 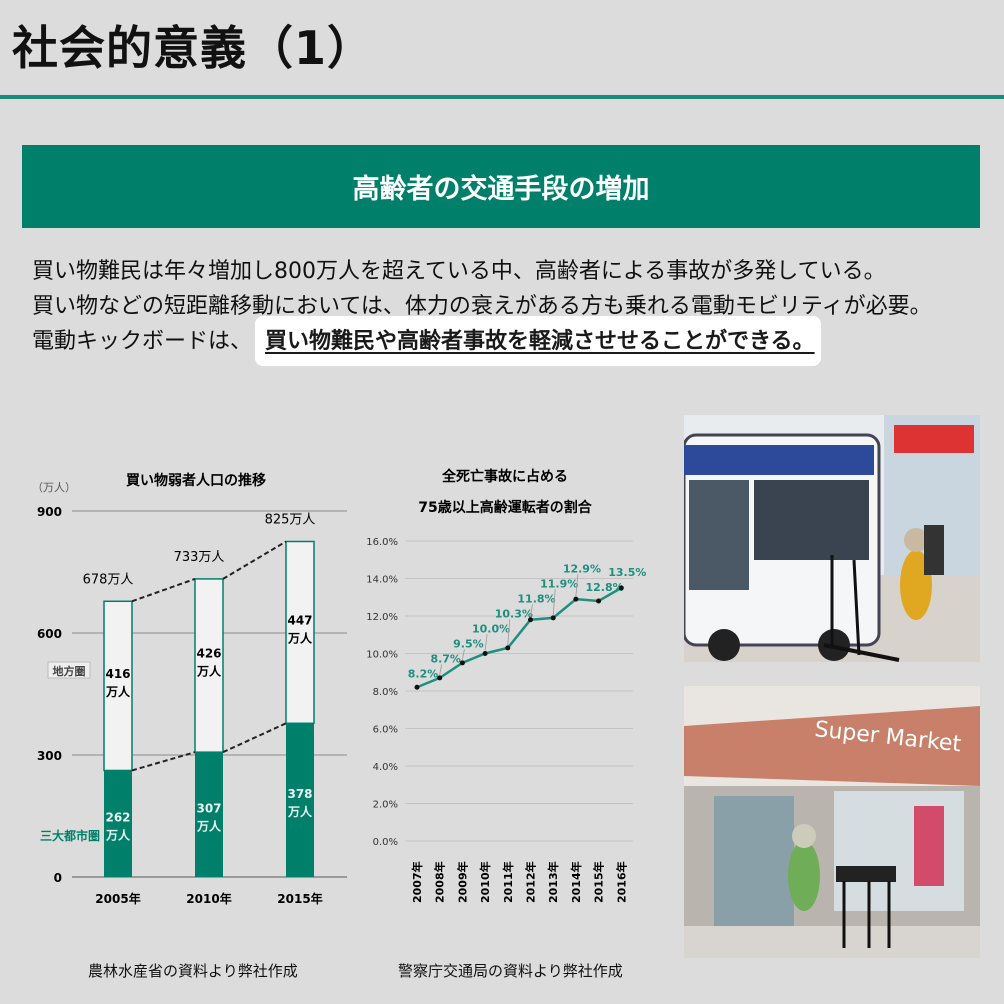 What do you see at coordinates (502, 97) in the screenshot?
I see `title-divider` at bounding box center [502, 97].